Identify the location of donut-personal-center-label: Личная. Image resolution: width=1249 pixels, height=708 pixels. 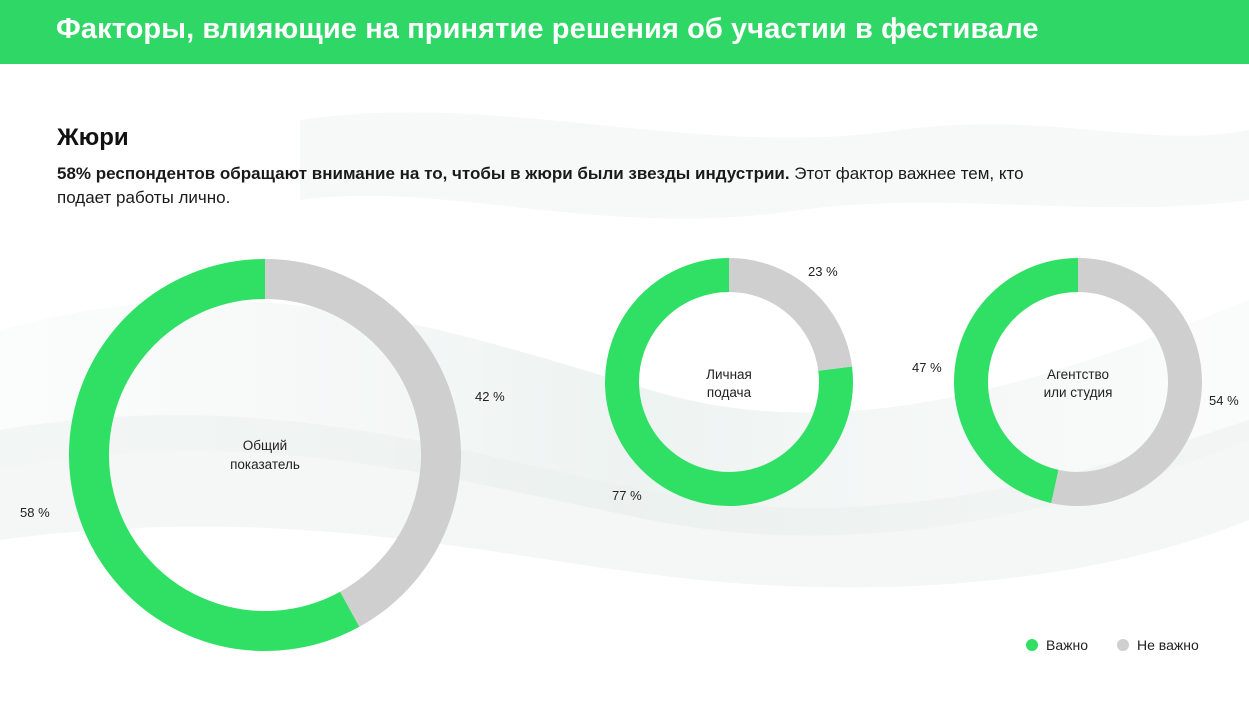
(729, 374).